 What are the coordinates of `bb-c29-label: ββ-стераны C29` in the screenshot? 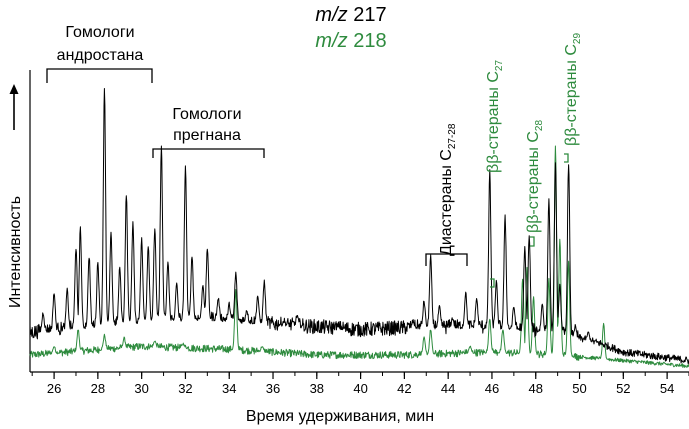 It's located at (573, 89).